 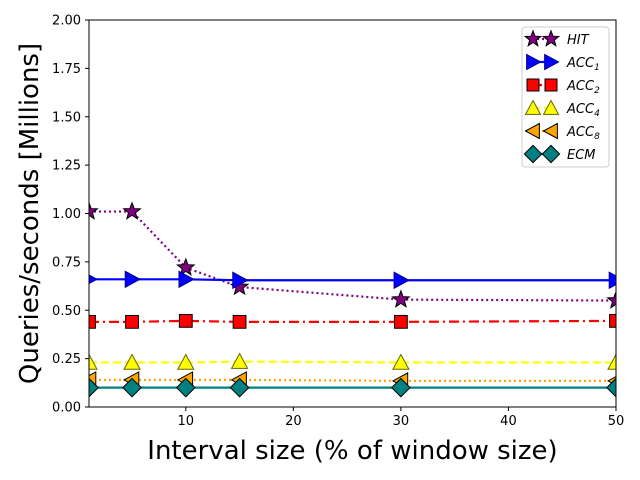 I want to click on legend-box, so click(x=565, y=97).